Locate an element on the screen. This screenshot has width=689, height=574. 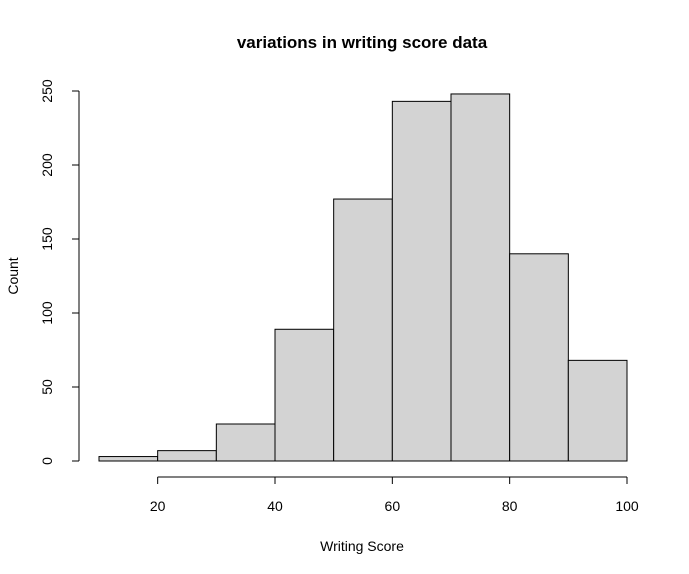
x-tick-label-40: 40 is located at coordinates (275, 506).